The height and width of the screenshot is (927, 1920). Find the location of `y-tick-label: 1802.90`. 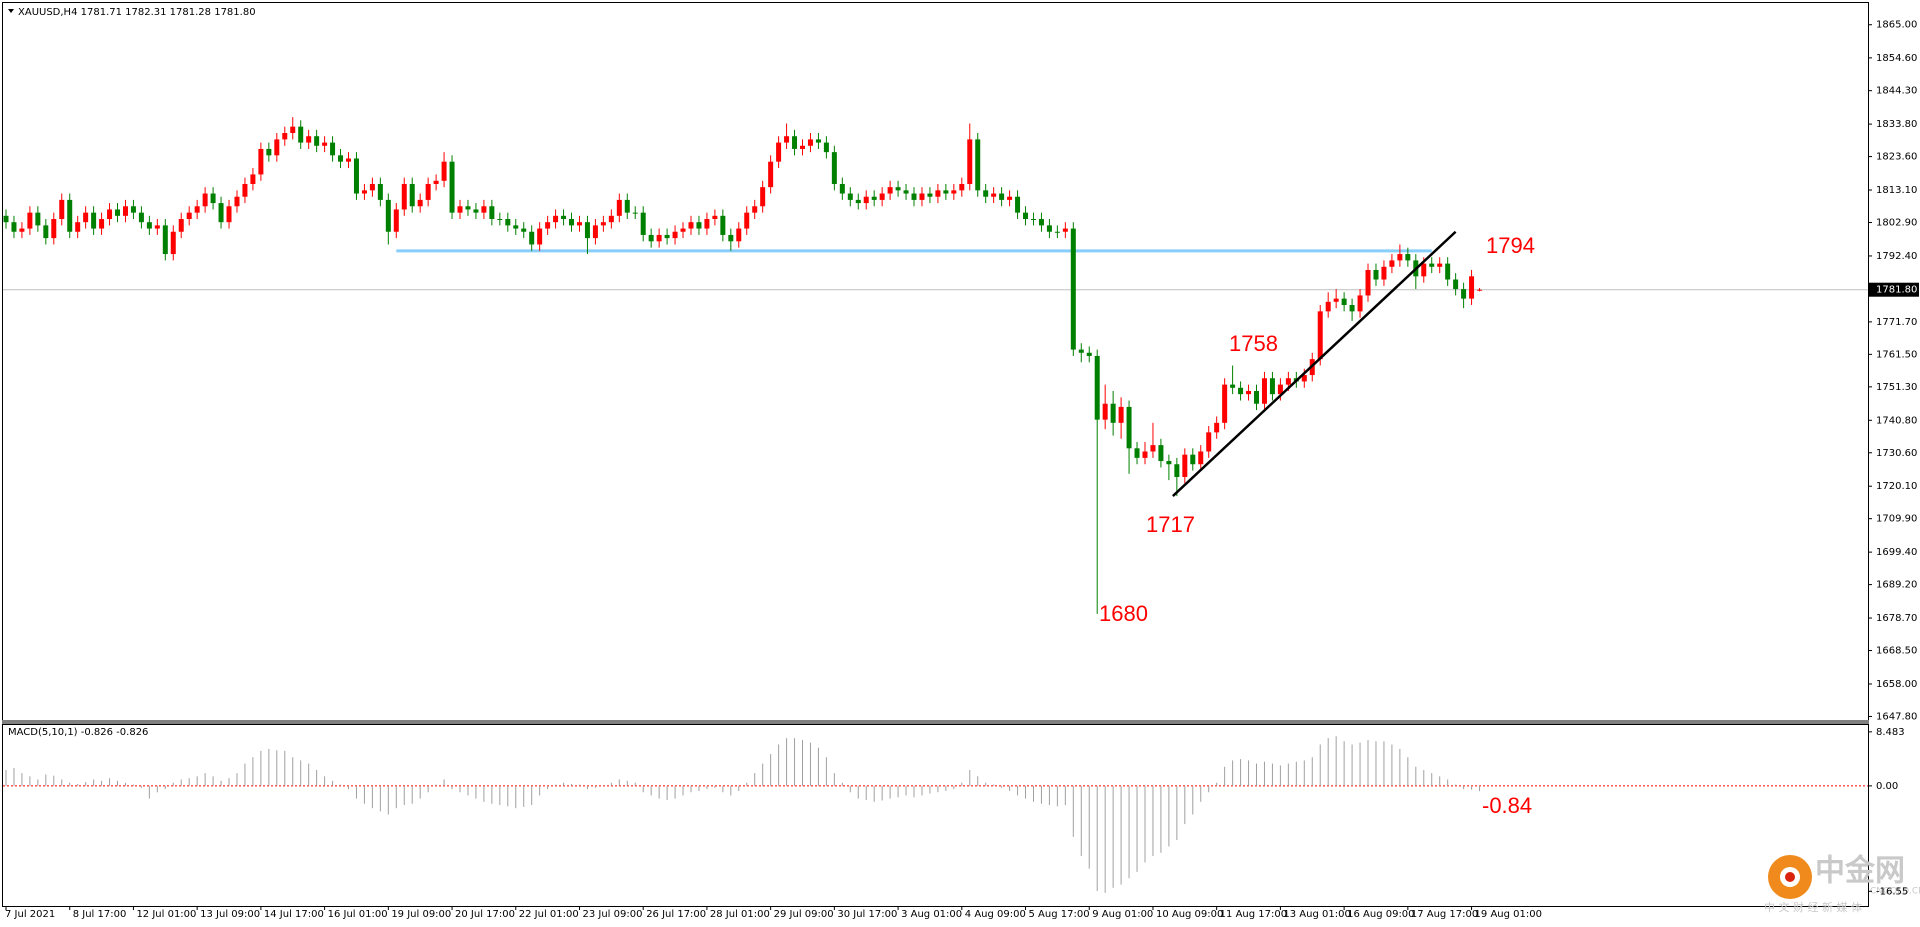

y-tick-label: 1802.90 is located at coordinates (1896, 223).